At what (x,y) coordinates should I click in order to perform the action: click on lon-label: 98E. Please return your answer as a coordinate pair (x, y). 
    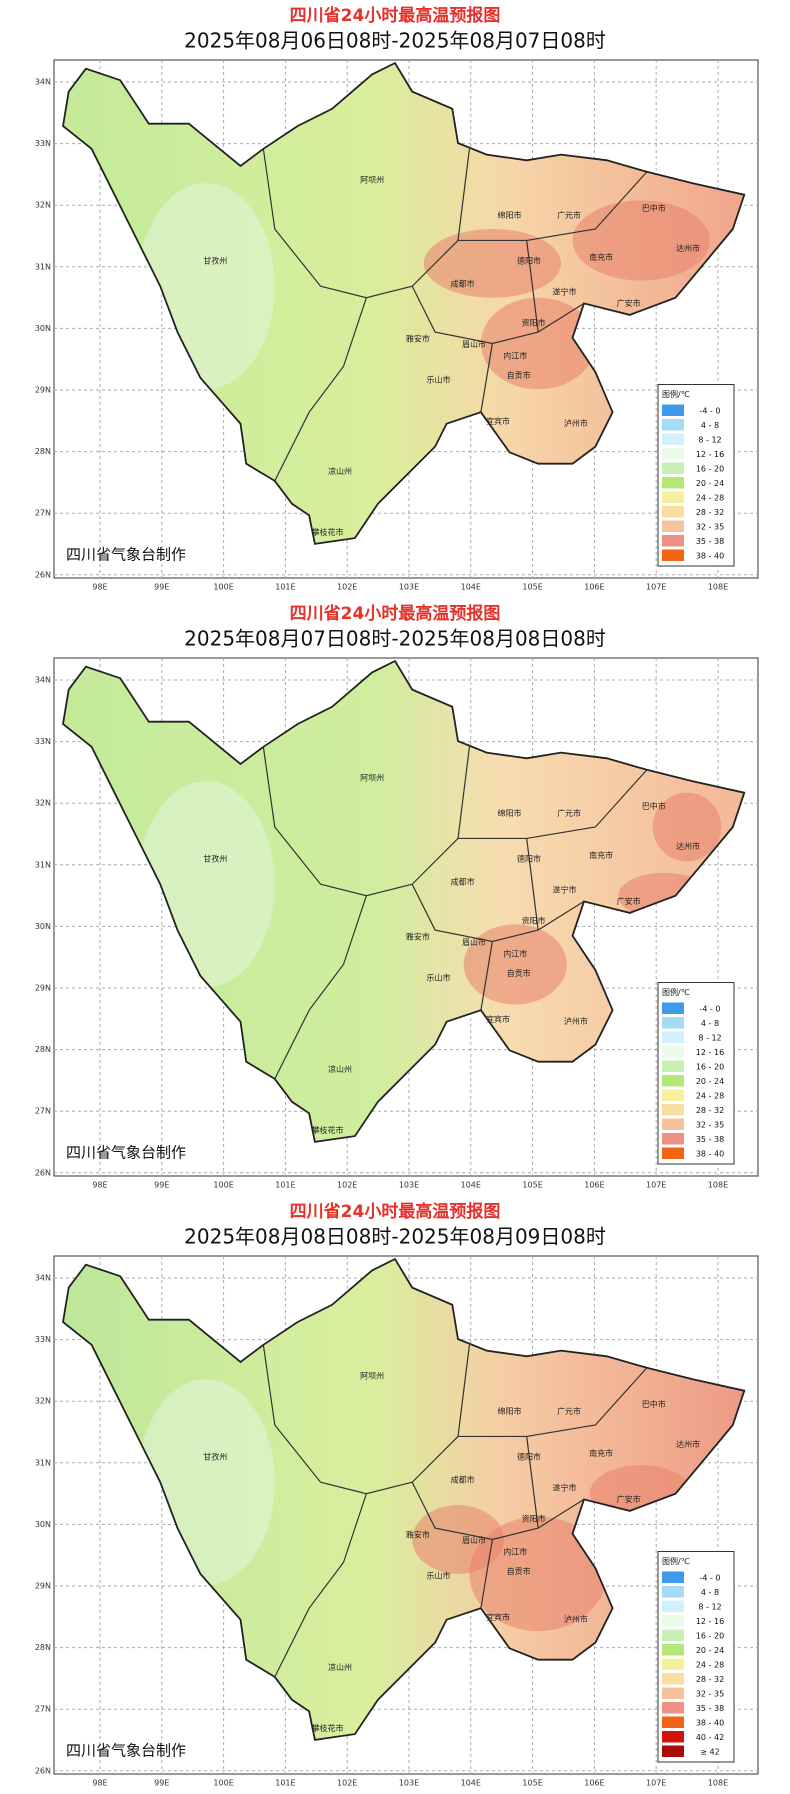
    Looking at the image, I should click on (99, 1783).